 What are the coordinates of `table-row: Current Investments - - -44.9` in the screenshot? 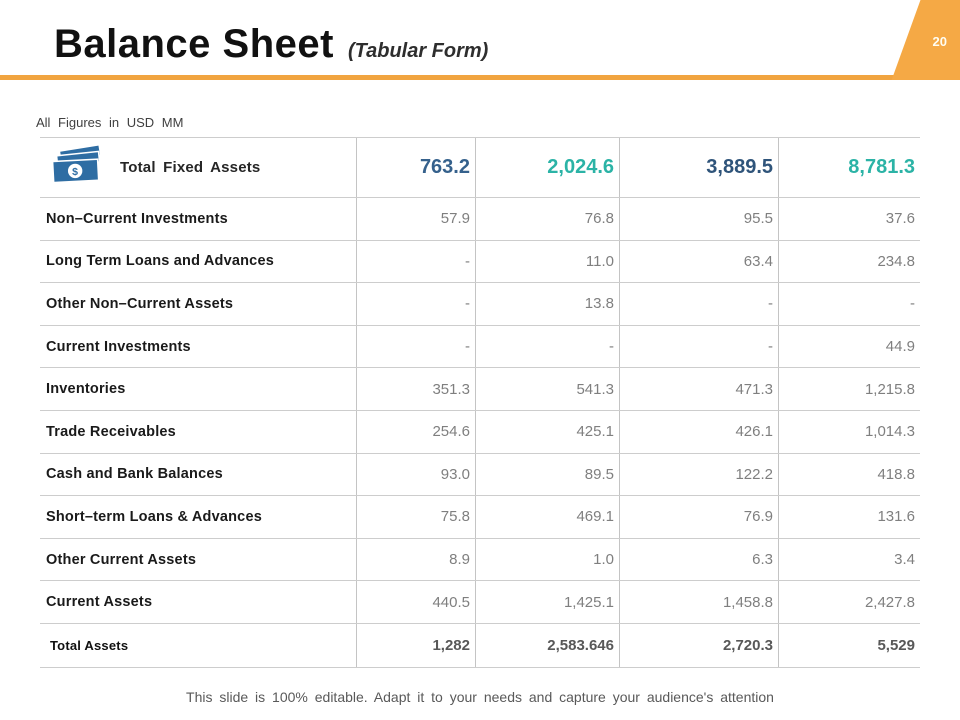 It's located at (480, 347).